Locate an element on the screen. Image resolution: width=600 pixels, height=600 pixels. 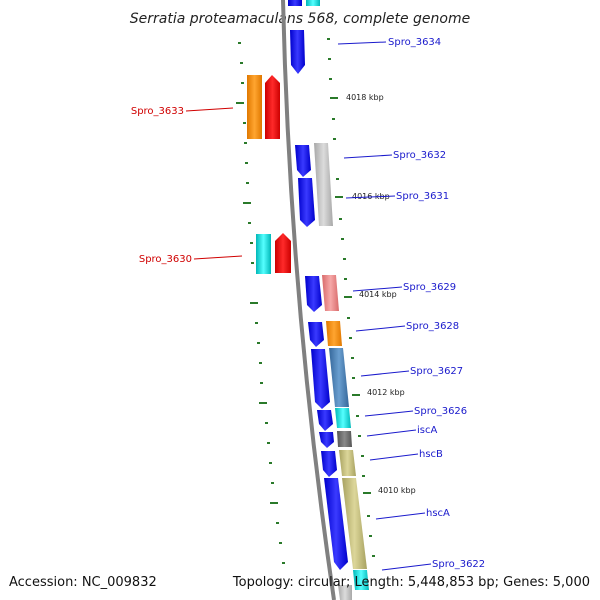
gene-label-spro-3631: Spro_3631 is located at coordinates (422, 196).